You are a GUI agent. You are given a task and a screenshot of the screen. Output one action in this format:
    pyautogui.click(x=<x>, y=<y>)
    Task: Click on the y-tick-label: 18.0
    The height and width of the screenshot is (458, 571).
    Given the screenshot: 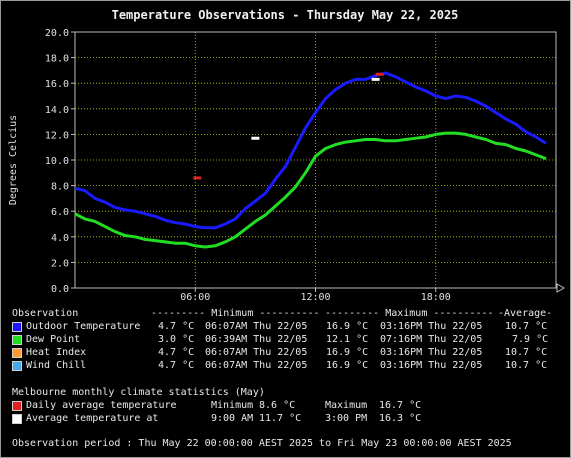 What is the action you would take?
    pyautogui.click(x=57, y=59)
    